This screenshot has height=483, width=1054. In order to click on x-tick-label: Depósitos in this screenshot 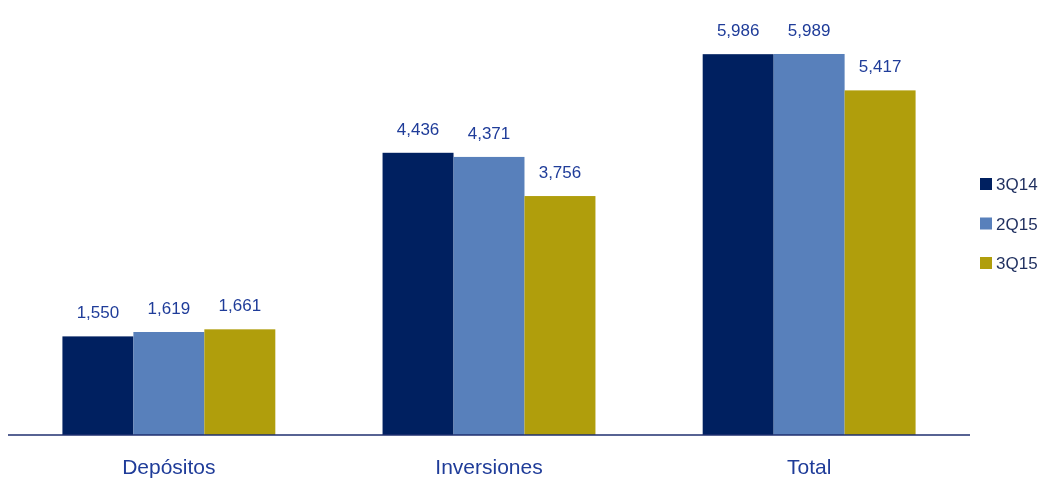, I will do `click(169, 466)`.